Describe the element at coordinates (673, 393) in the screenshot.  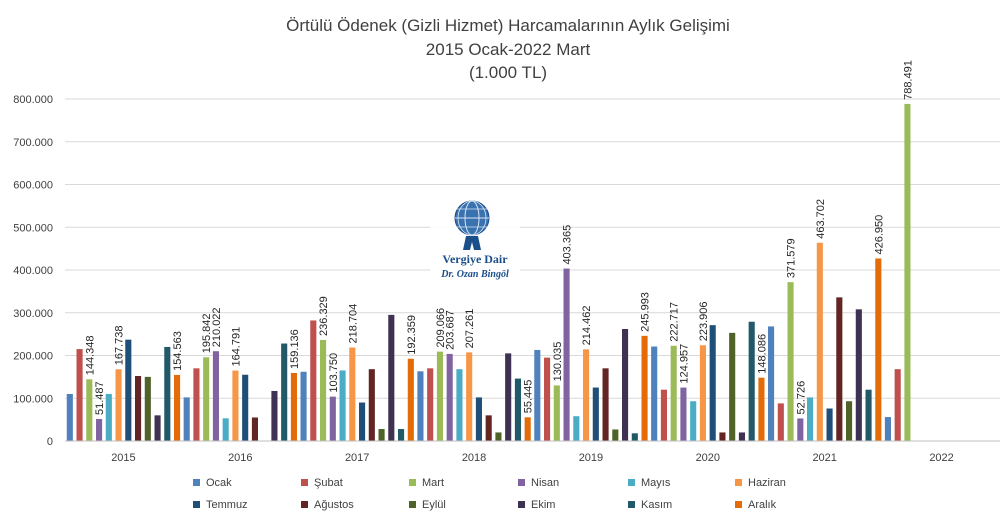
I see `bar-mart-2020` at that location.